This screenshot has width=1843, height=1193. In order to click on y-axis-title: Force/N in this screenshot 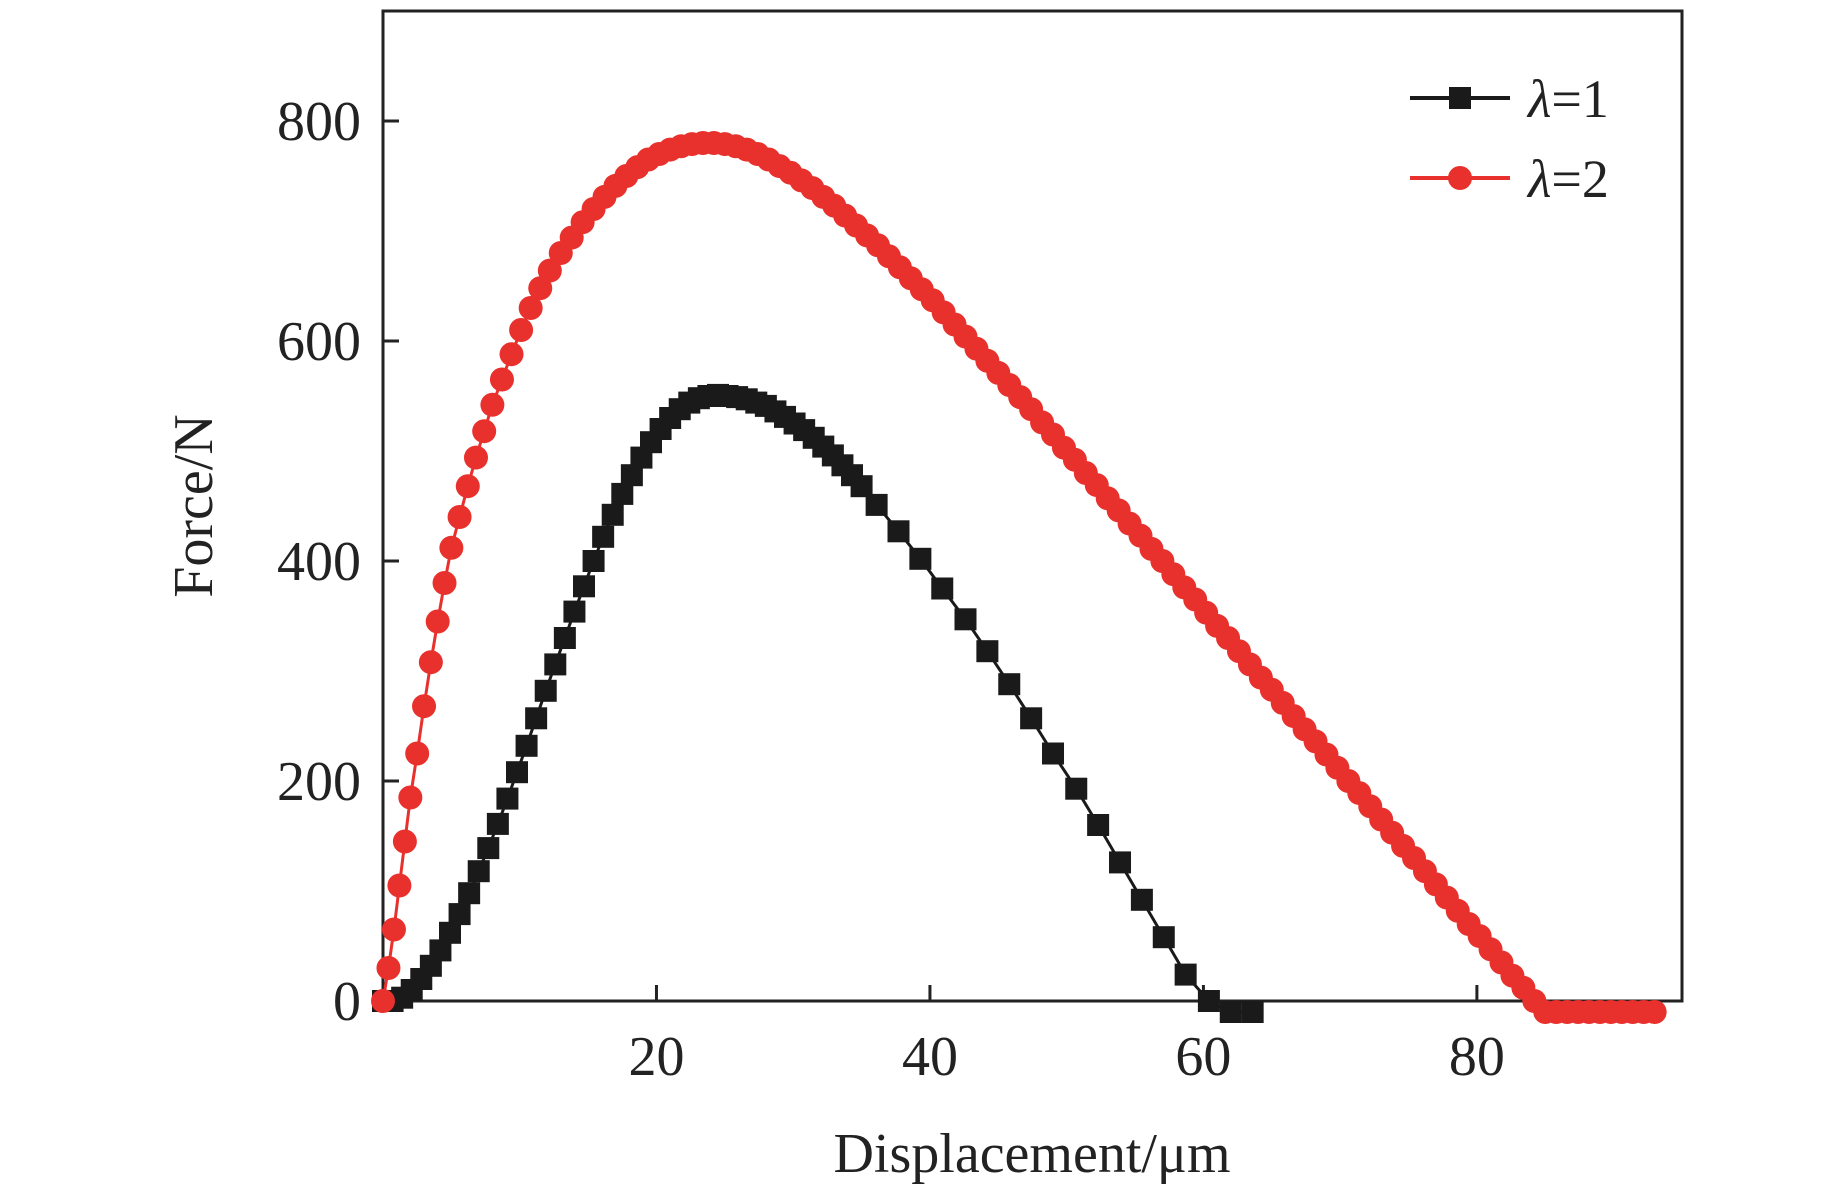, I will do `click(194, 506)`.